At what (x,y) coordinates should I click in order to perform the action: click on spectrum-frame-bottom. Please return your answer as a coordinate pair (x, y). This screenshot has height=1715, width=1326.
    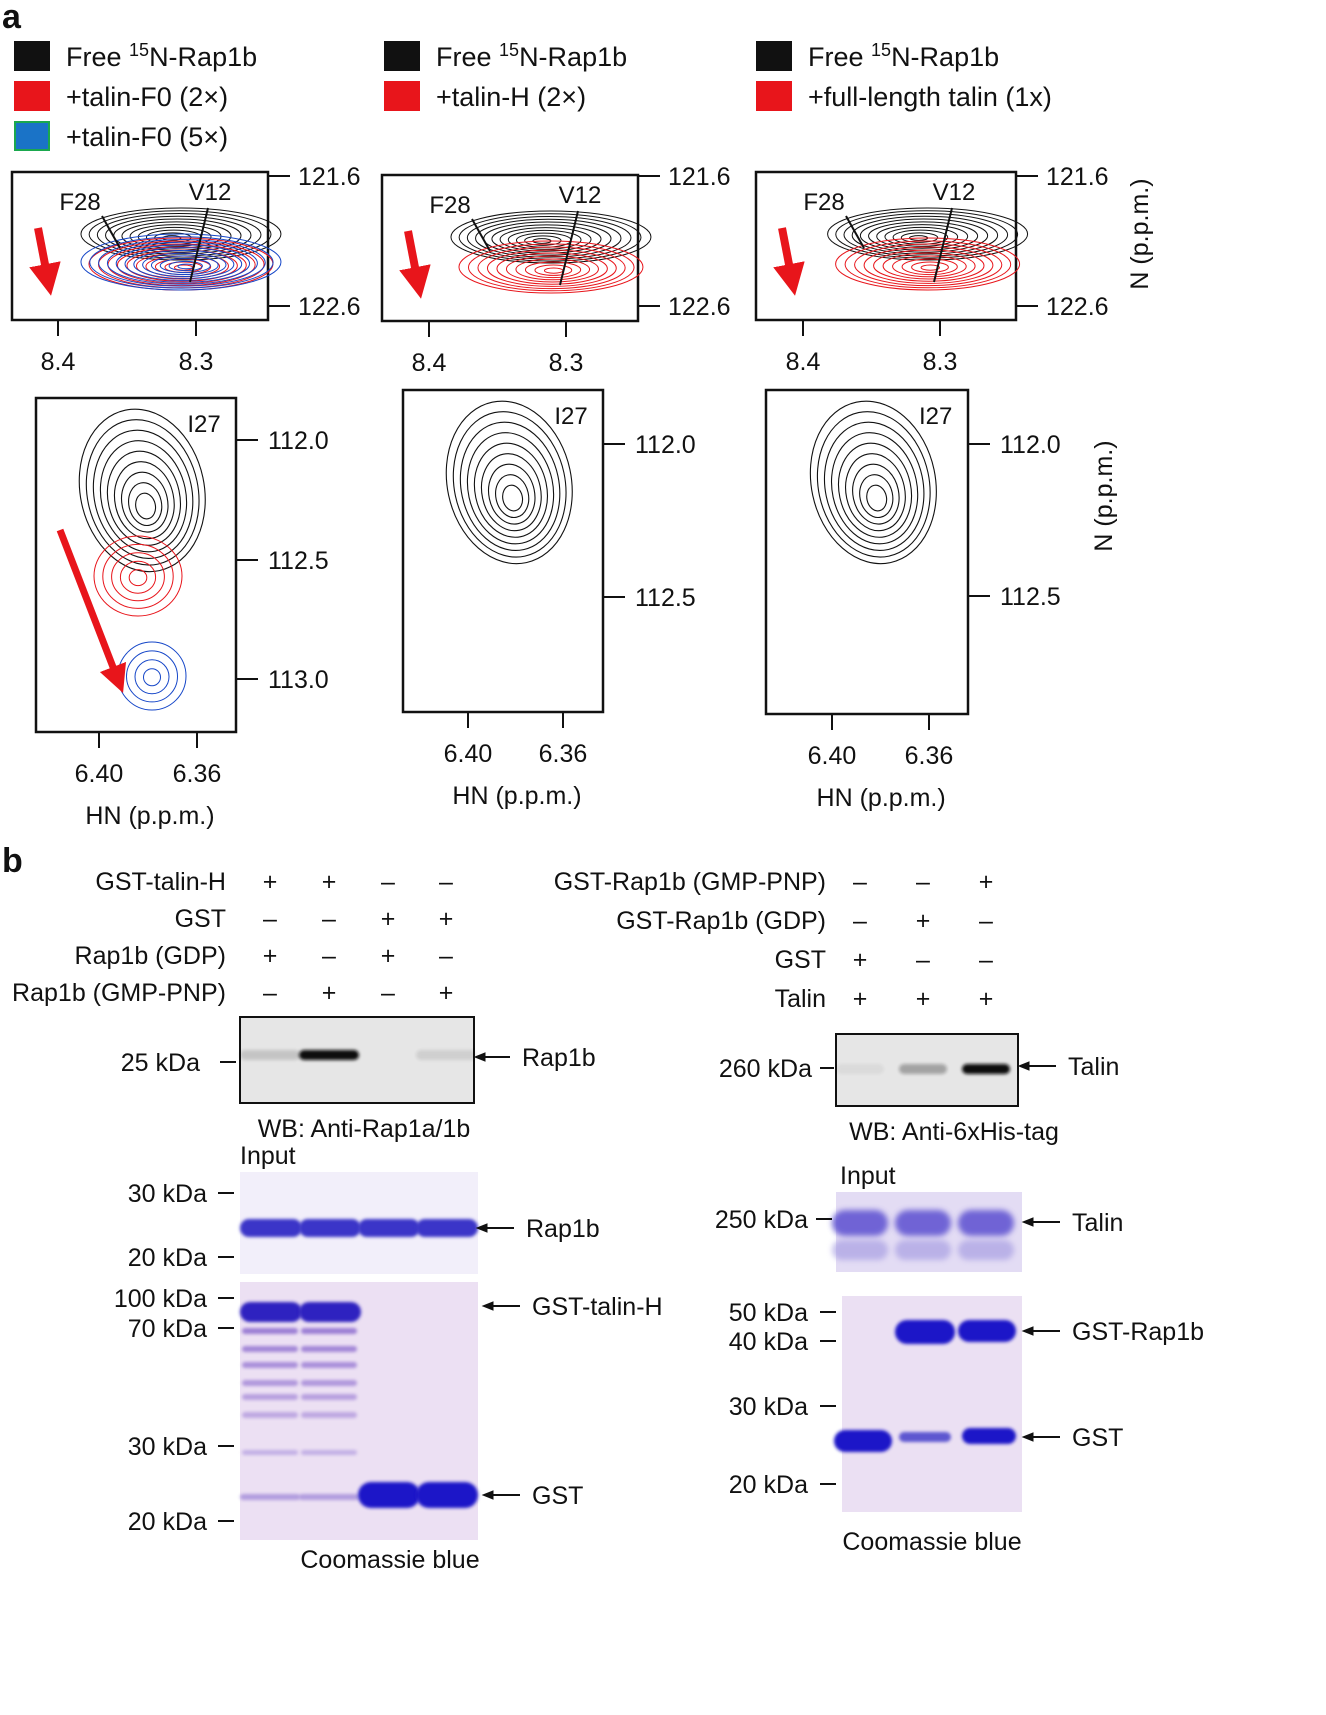
    Looking at the image, I should click on (136, 565).